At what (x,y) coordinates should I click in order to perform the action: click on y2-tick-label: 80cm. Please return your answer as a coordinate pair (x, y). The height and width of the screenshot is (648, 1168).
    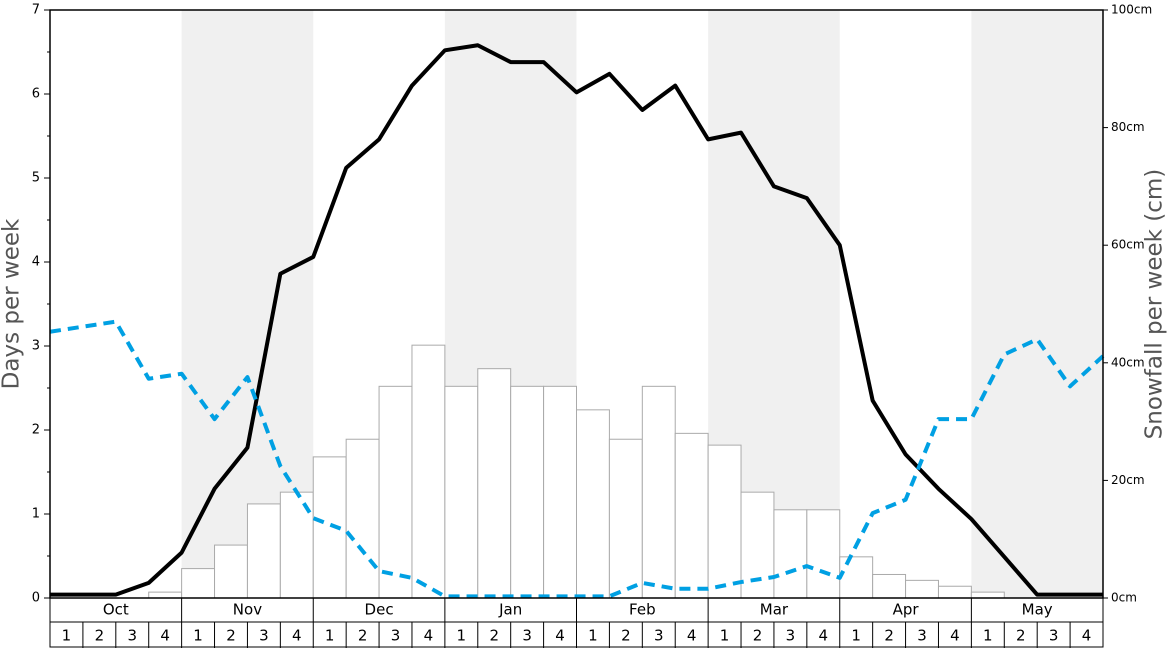
    Looking at the image, I should click on (1128, 127).